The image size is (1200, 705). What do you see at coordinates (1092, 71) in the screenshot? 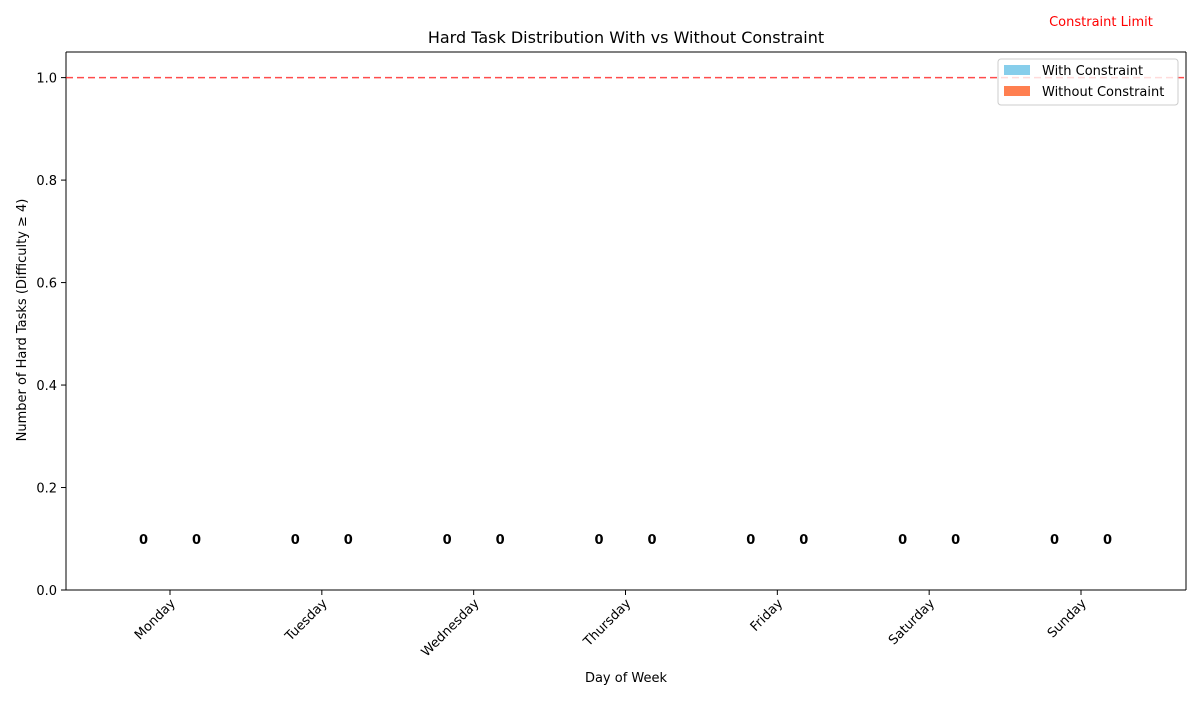
I see `legend-label: With Constraint` at bounding box center [1092, 71].